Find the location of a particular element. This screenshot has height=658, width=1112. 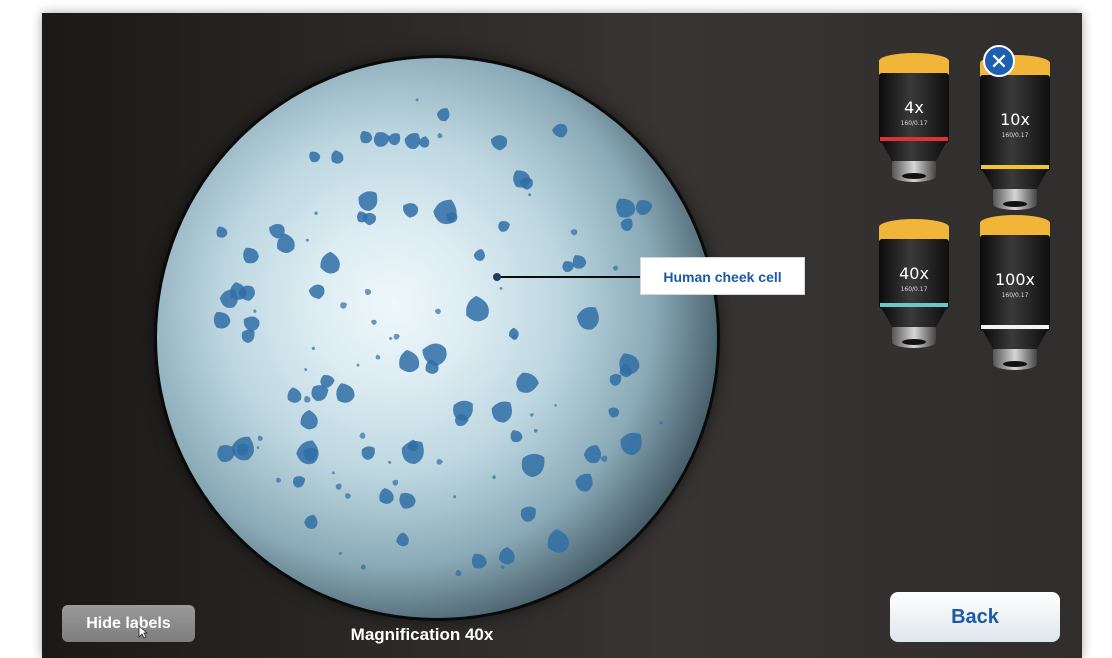

back-button: Back is located at coordinates (975, 617).